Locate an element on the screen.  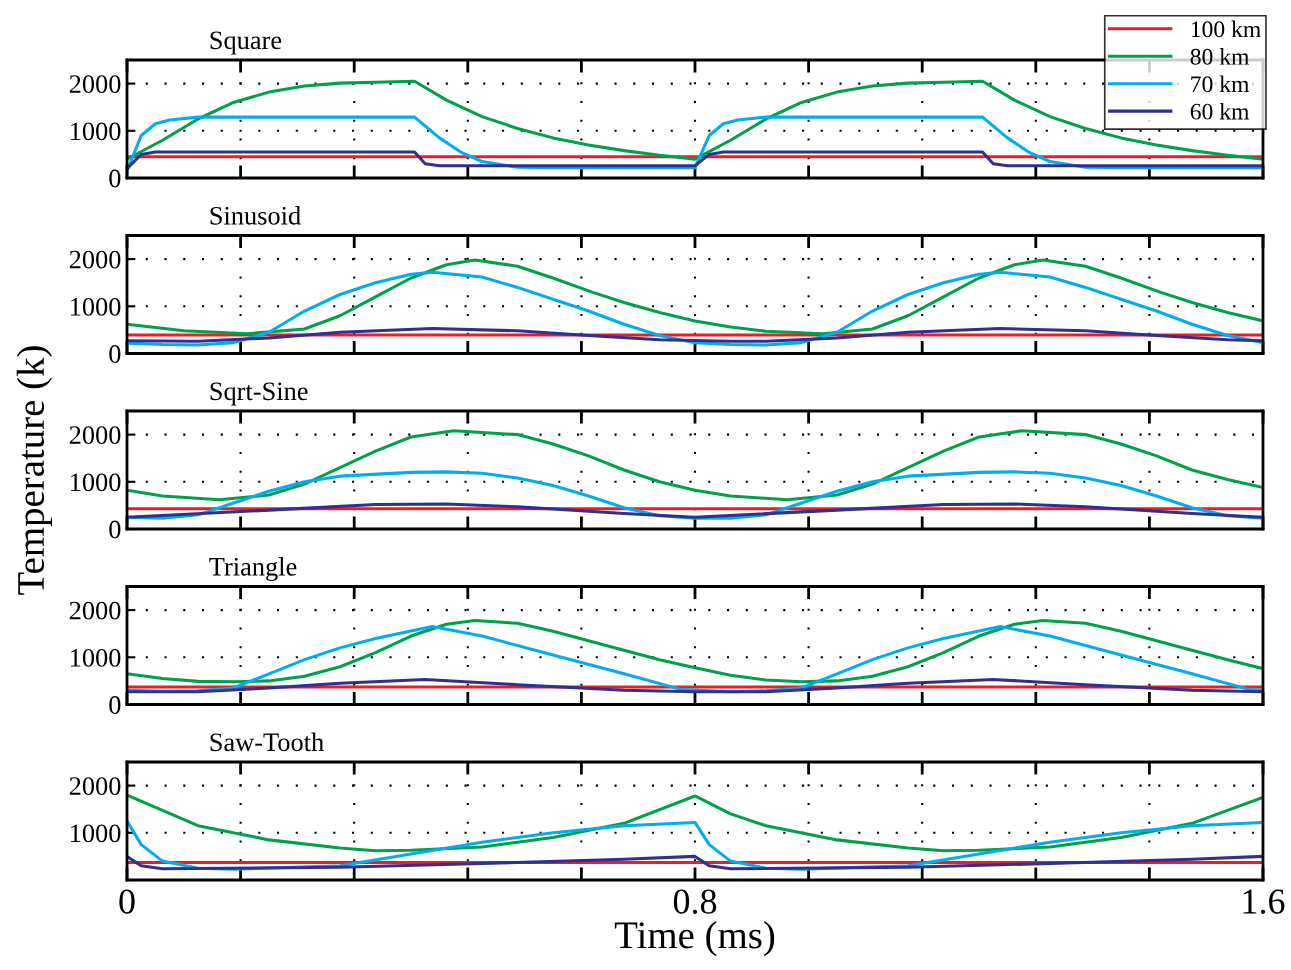
chart-title: Sqrt-Sine is located at coordinates (259, 394).